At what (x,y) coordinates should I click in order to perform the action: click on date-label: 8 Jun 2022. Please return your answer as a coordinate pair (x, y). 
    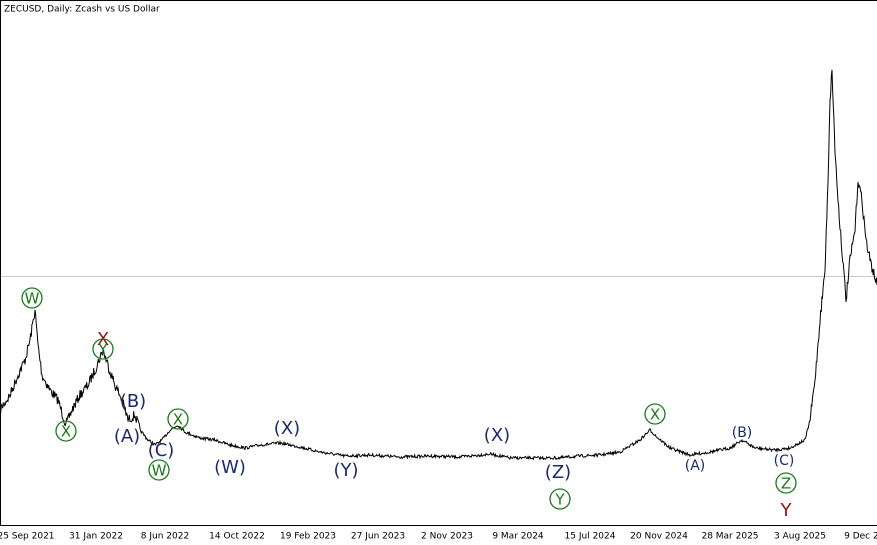
    Looking at the image, I should click on (165, 537).